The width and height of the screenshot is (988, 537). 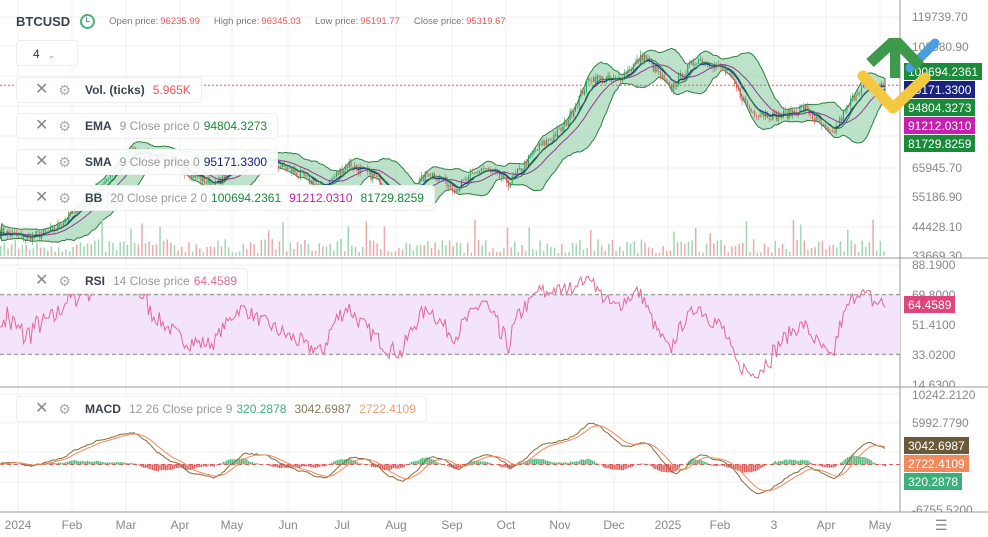 What do you see at coordinates (109, 90) in the screenshot?
I see `legend-volume: ✕ ⚙ Vol. (ticks) 5.965K` at bounding box center [109, 90].